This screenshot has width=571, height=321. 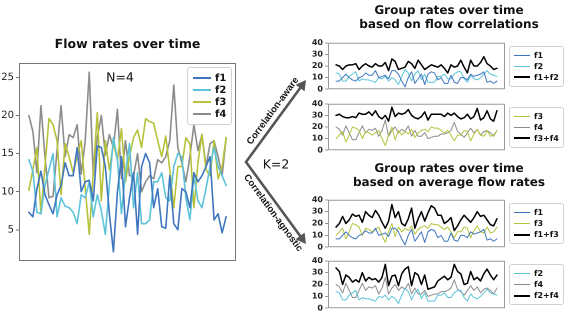 What do you see at coordinates (449, 17) in the screenshot?
I see `chart-title: Group rates over time based on flow correlations` at bounding box center [449, 17].